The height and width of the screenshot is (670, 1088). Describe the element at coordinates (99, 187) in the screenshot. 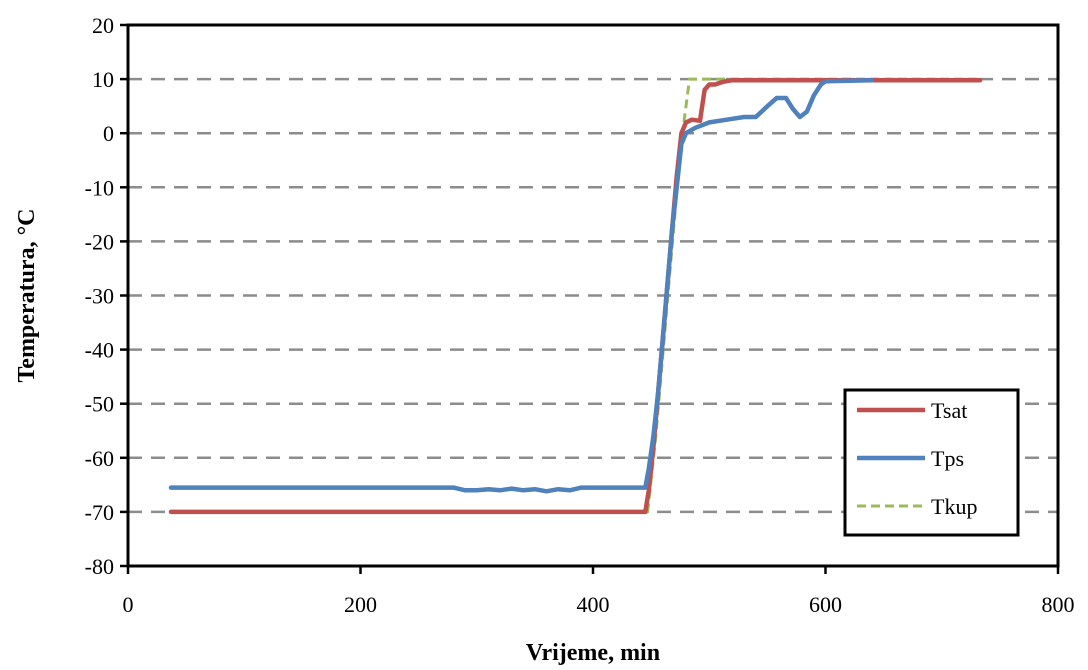

I see `y-tick-label: -10` at that location.